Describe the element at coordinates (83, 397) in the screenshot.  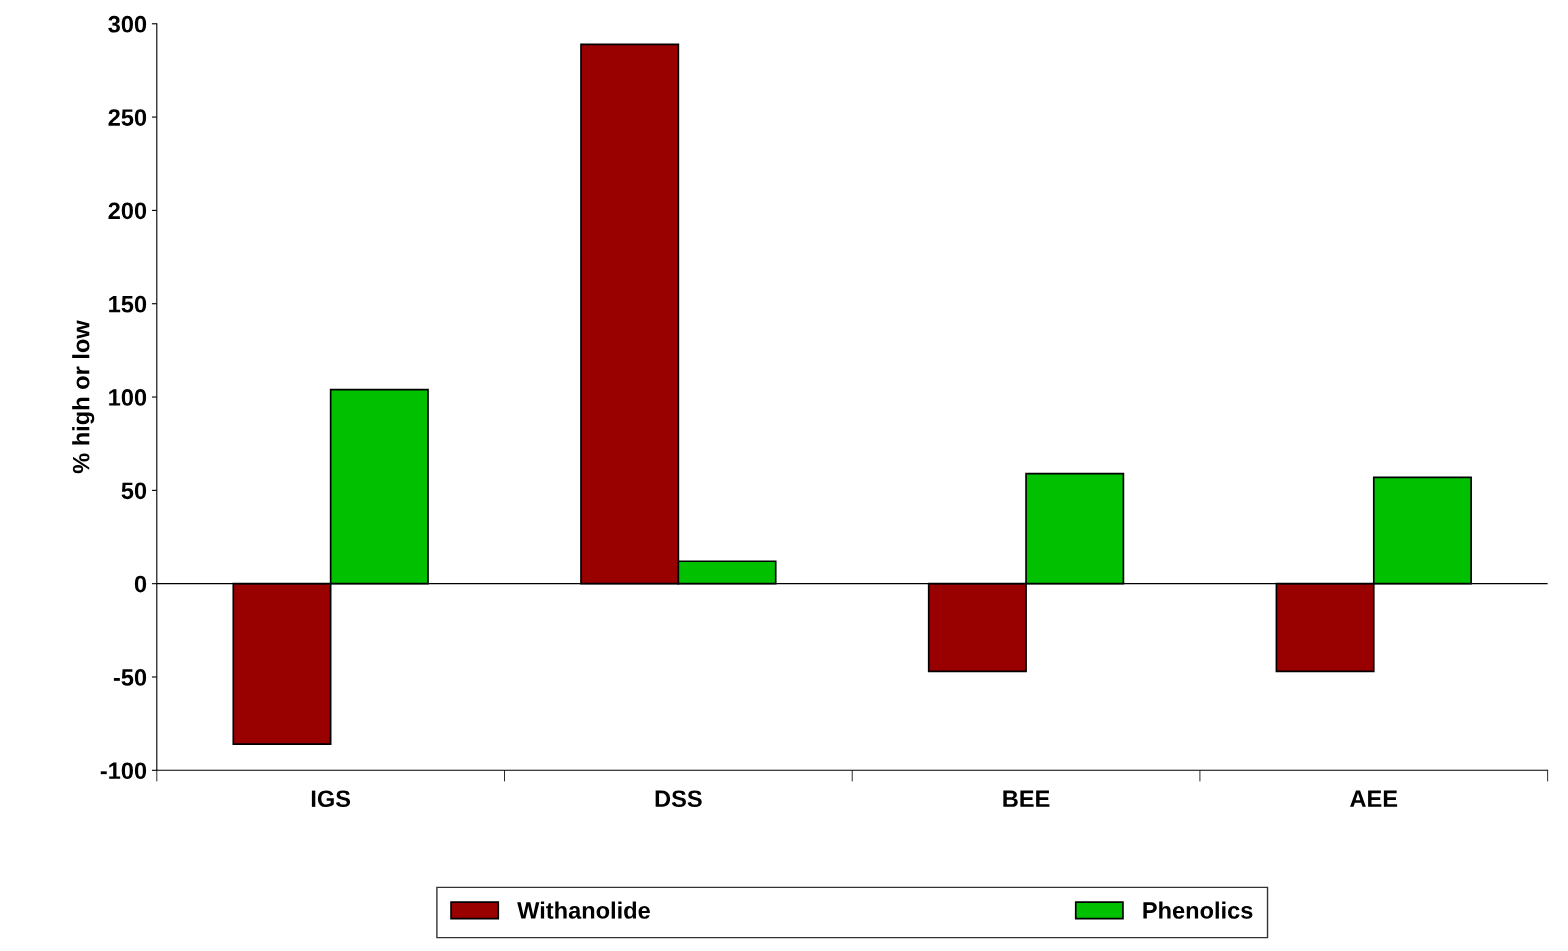
I see `y-axis-title: % high or low` at that location.